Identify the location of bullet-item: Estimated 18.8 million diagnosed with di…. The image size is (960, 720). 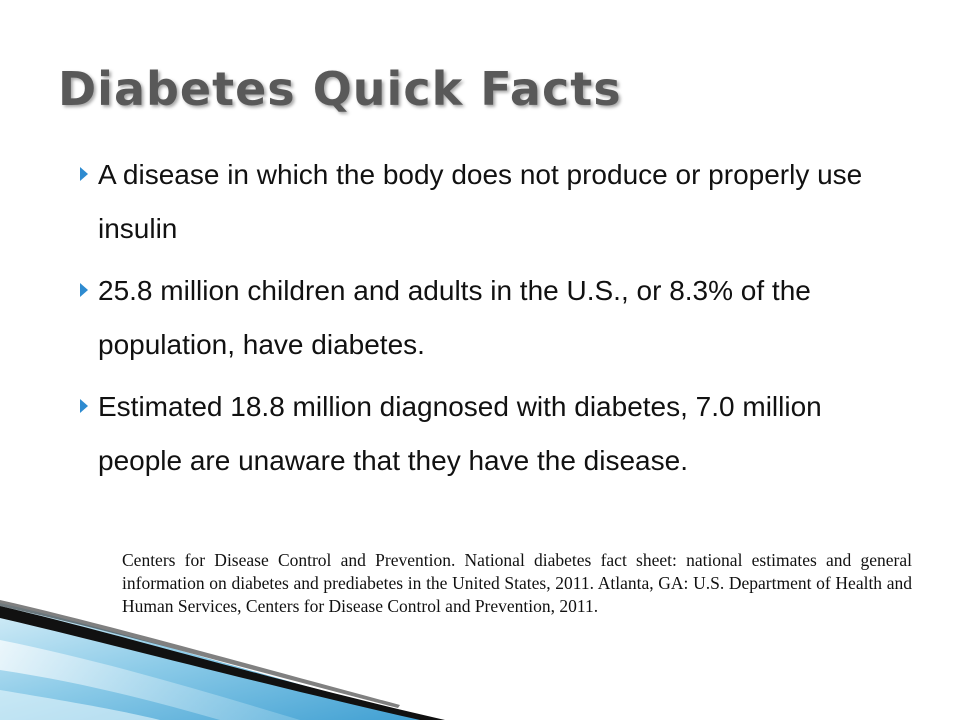
(495, 434).